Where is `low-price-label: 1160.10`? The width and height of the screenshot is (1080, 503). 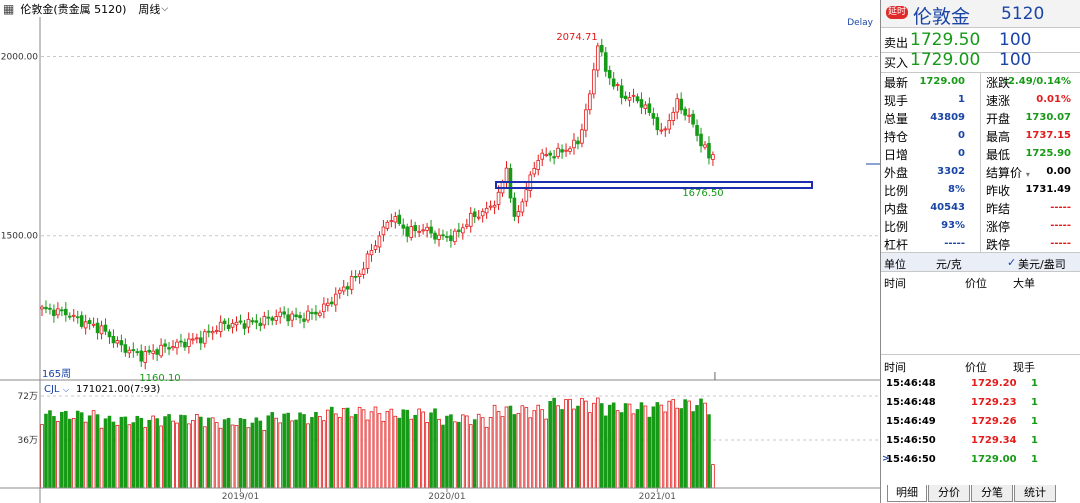
low-price-label: 1160.10 is located at coordinates (159, 378).